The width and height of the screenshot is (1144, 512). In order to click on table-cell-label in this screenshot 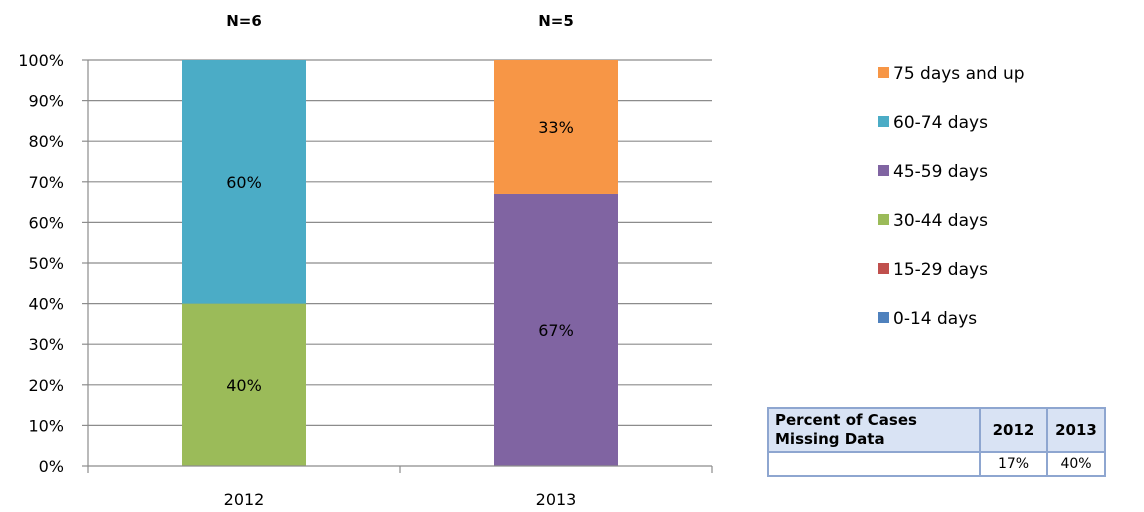, I will do `click(874, 464)`.